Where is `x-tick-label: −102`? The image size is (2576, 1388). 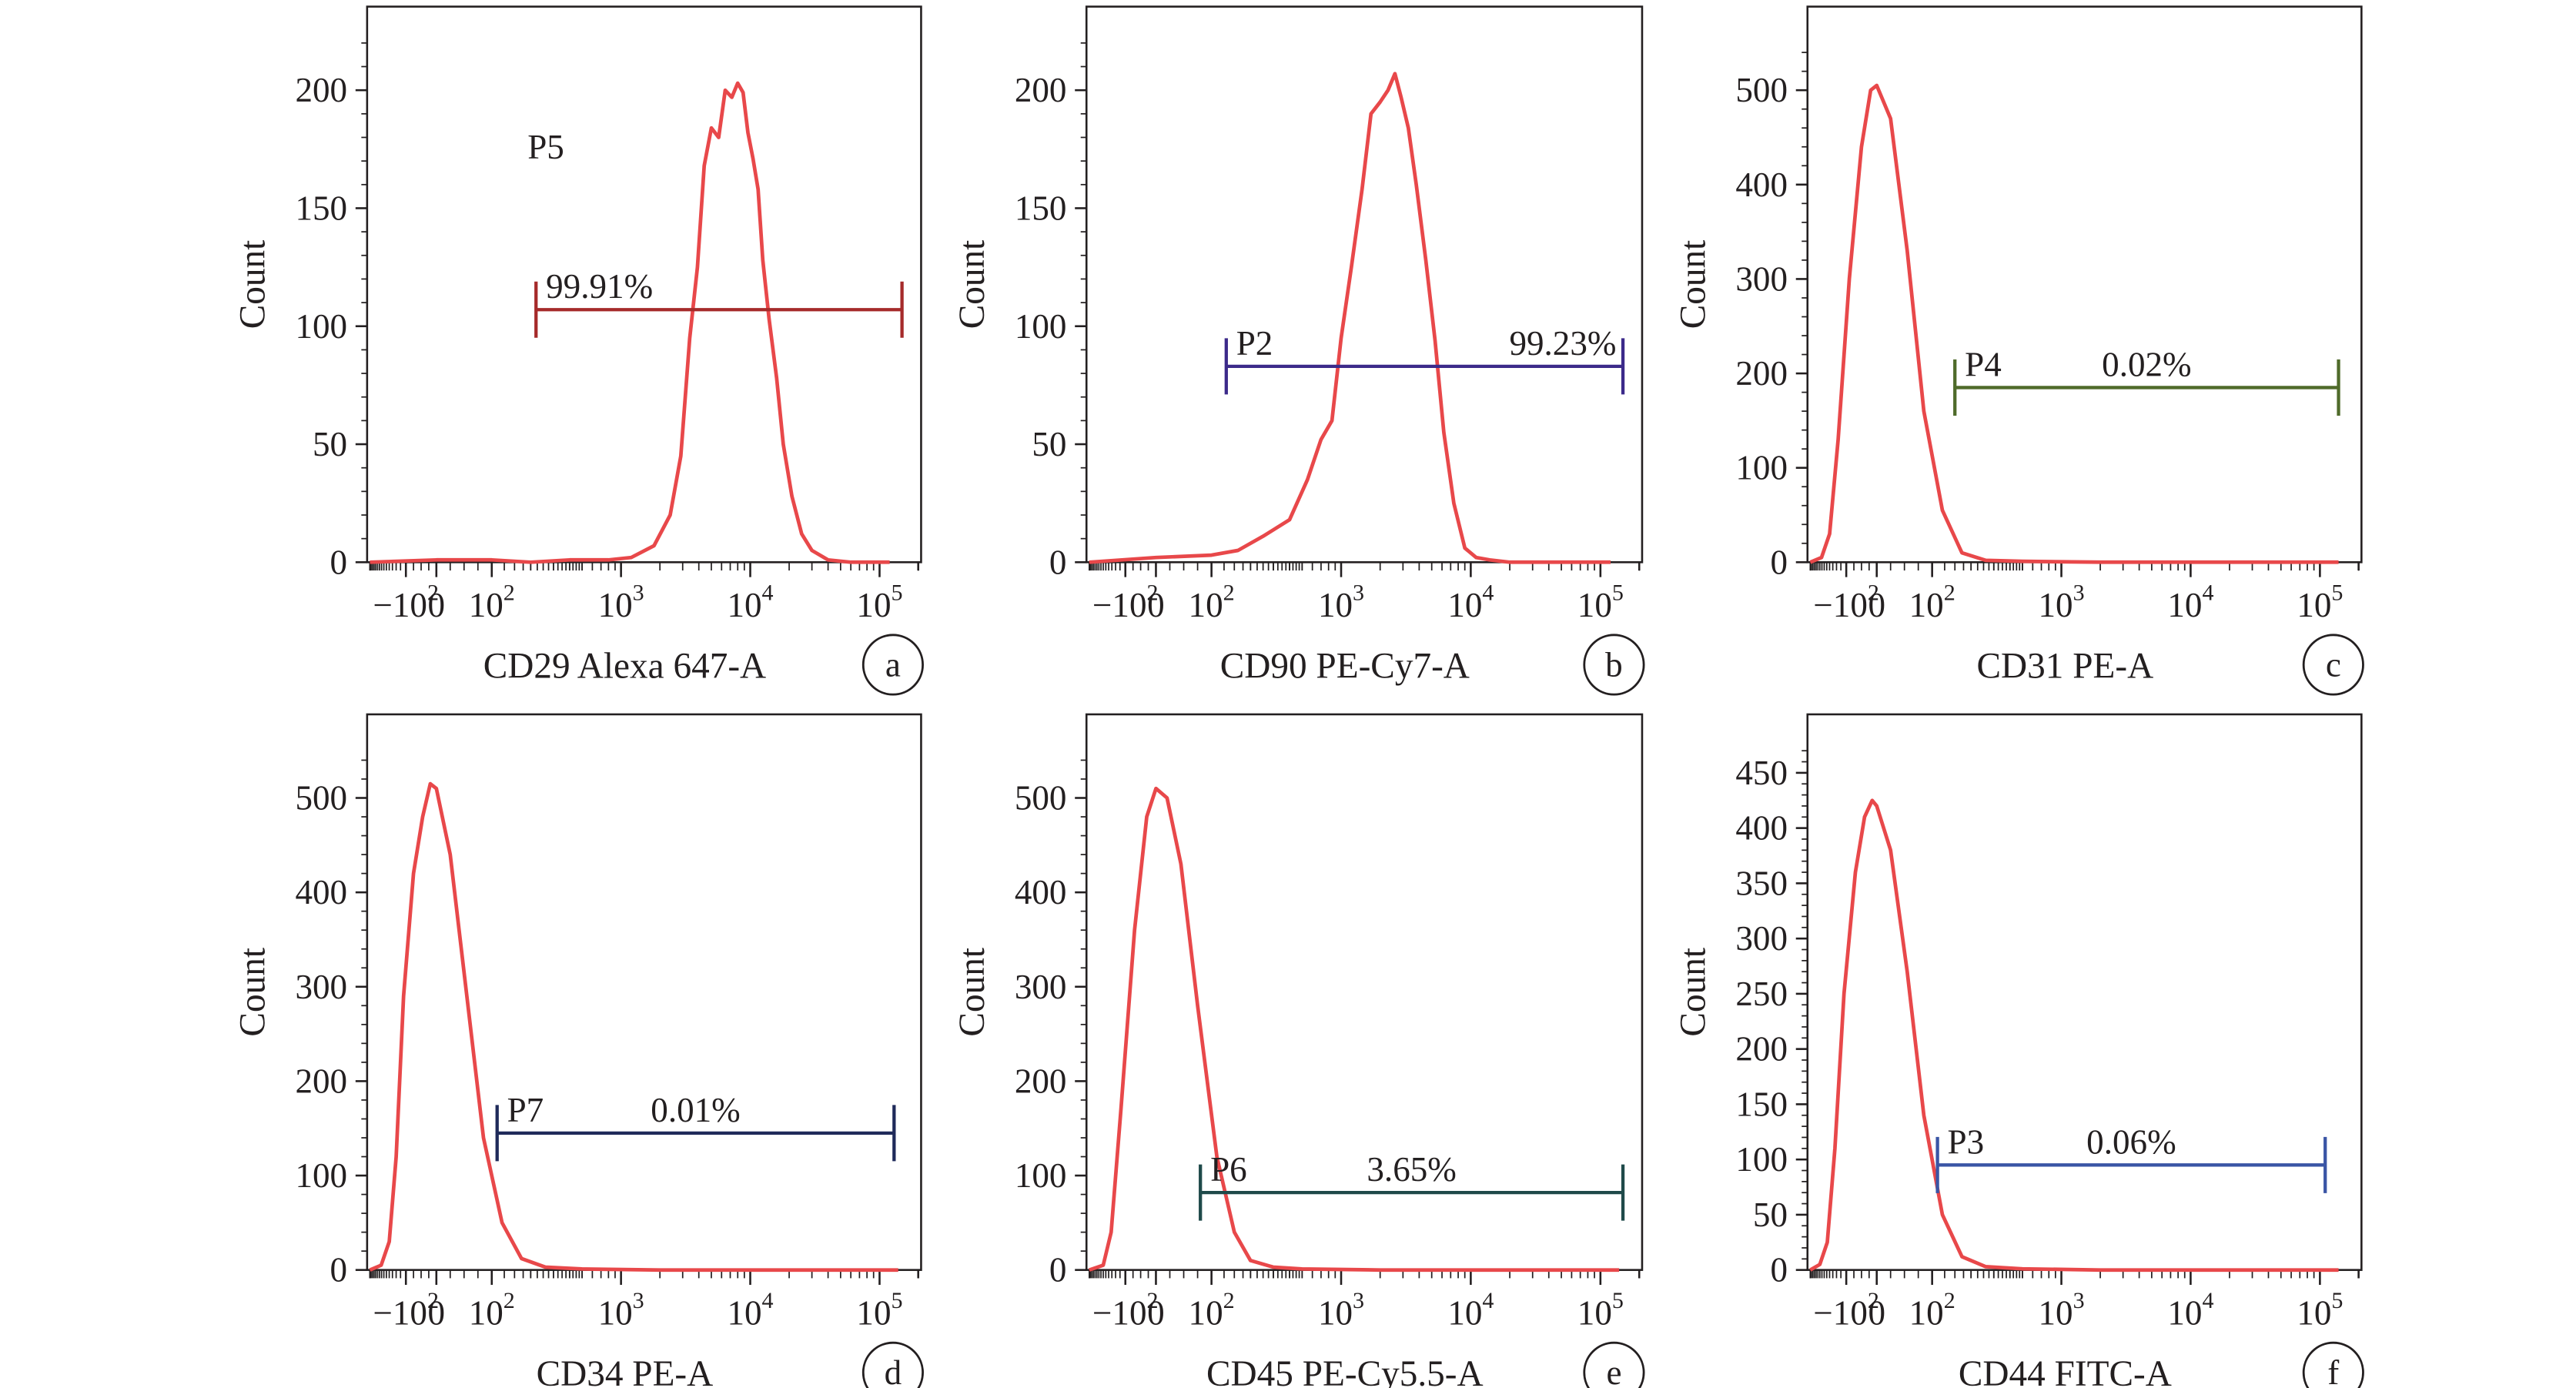
x-tick-label: −102 is located at coordinates (1126, 1309).